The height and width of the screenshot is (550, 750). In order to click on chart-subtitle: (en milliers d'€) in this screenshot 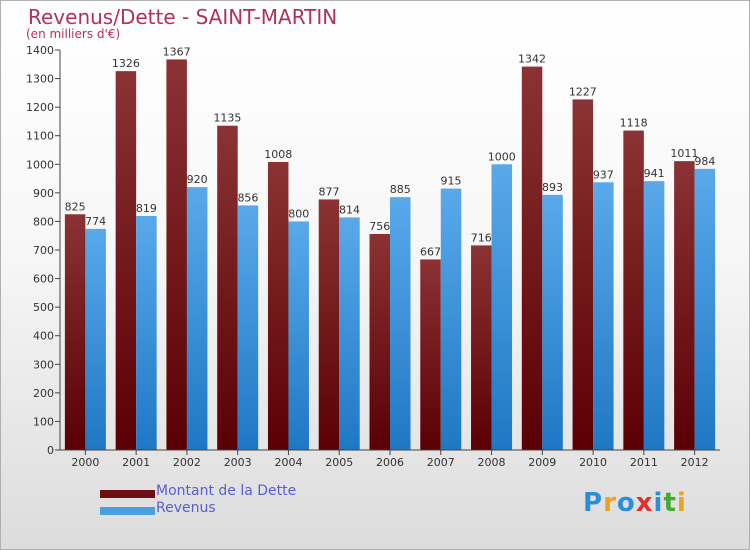, I will do `click(73, 34)`.